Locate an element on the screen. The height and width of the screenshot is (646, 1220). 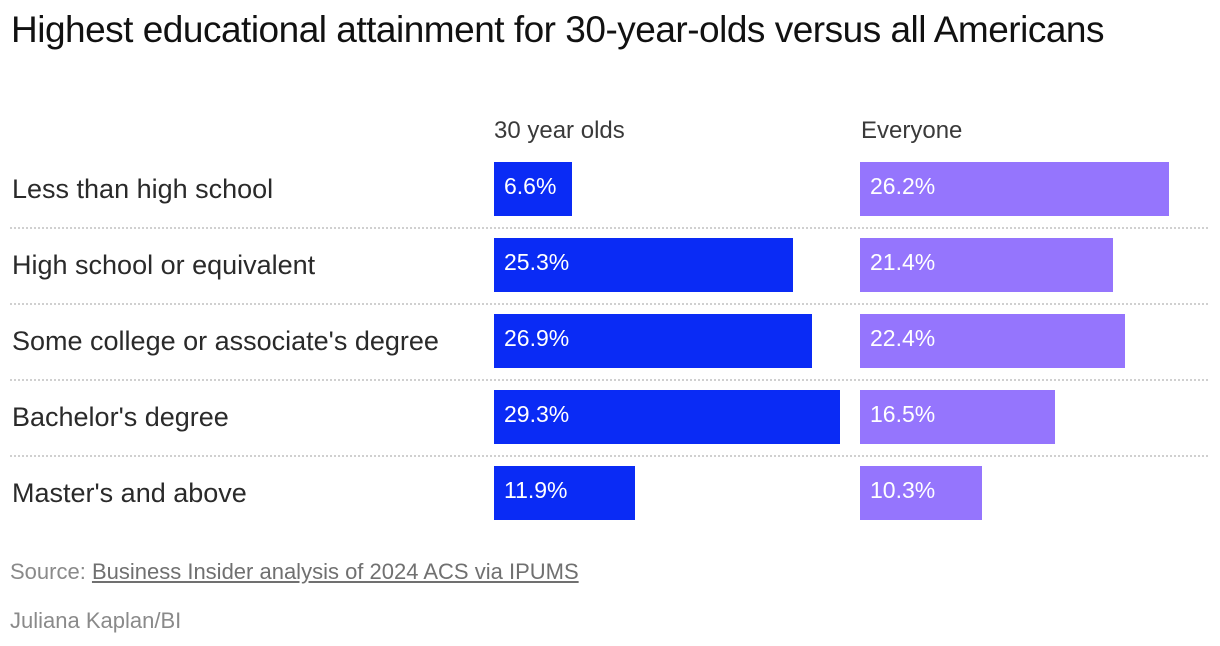
value-label-everyone: 16.5% is located at coordinates (903, 414).